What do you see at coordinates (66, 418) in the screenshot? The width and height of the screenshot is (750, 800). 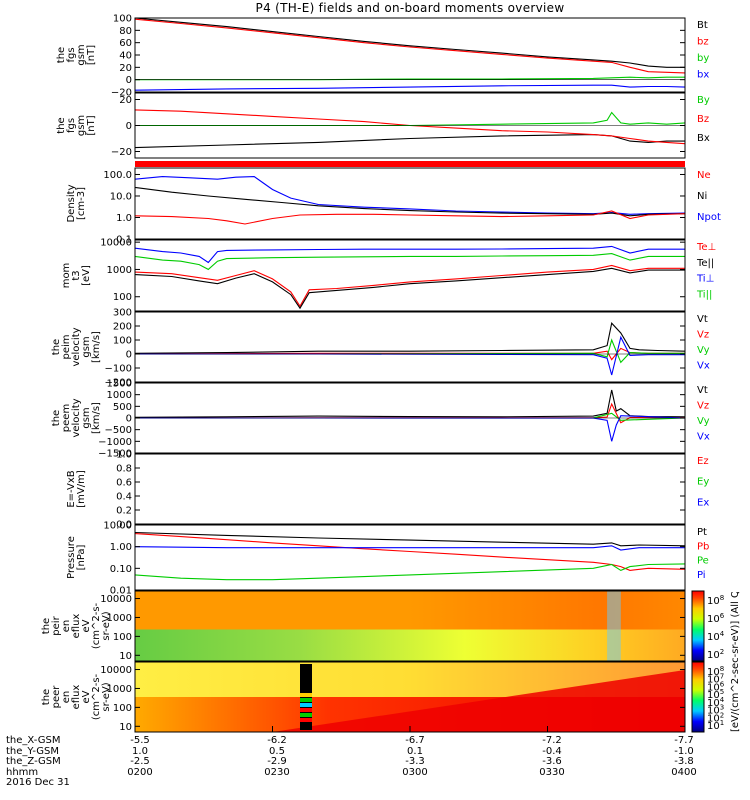 I see `ylabel-peem_velocity: peem` at bounding box center [66, 418].